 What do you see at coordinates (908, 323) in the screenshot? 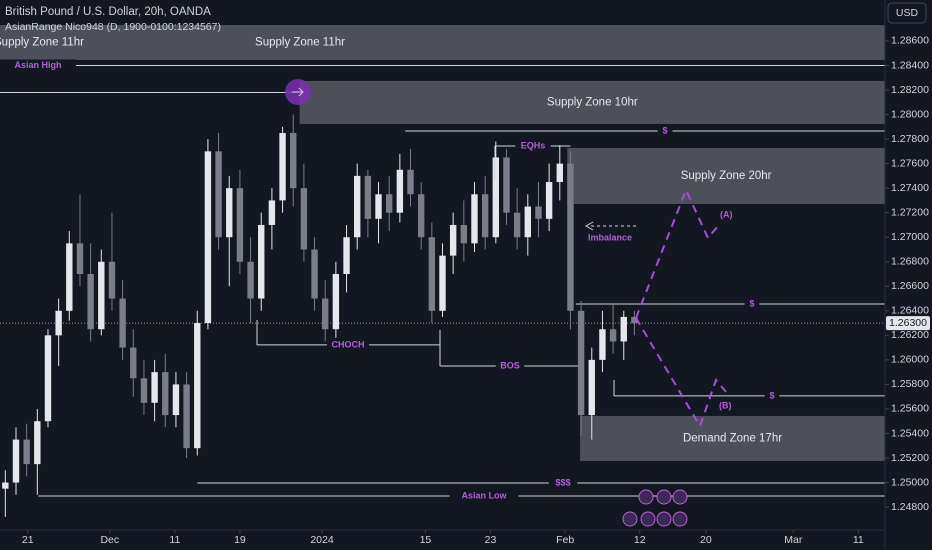
I see `current-price-label: 1.26300` at bounding box center [908, 323].